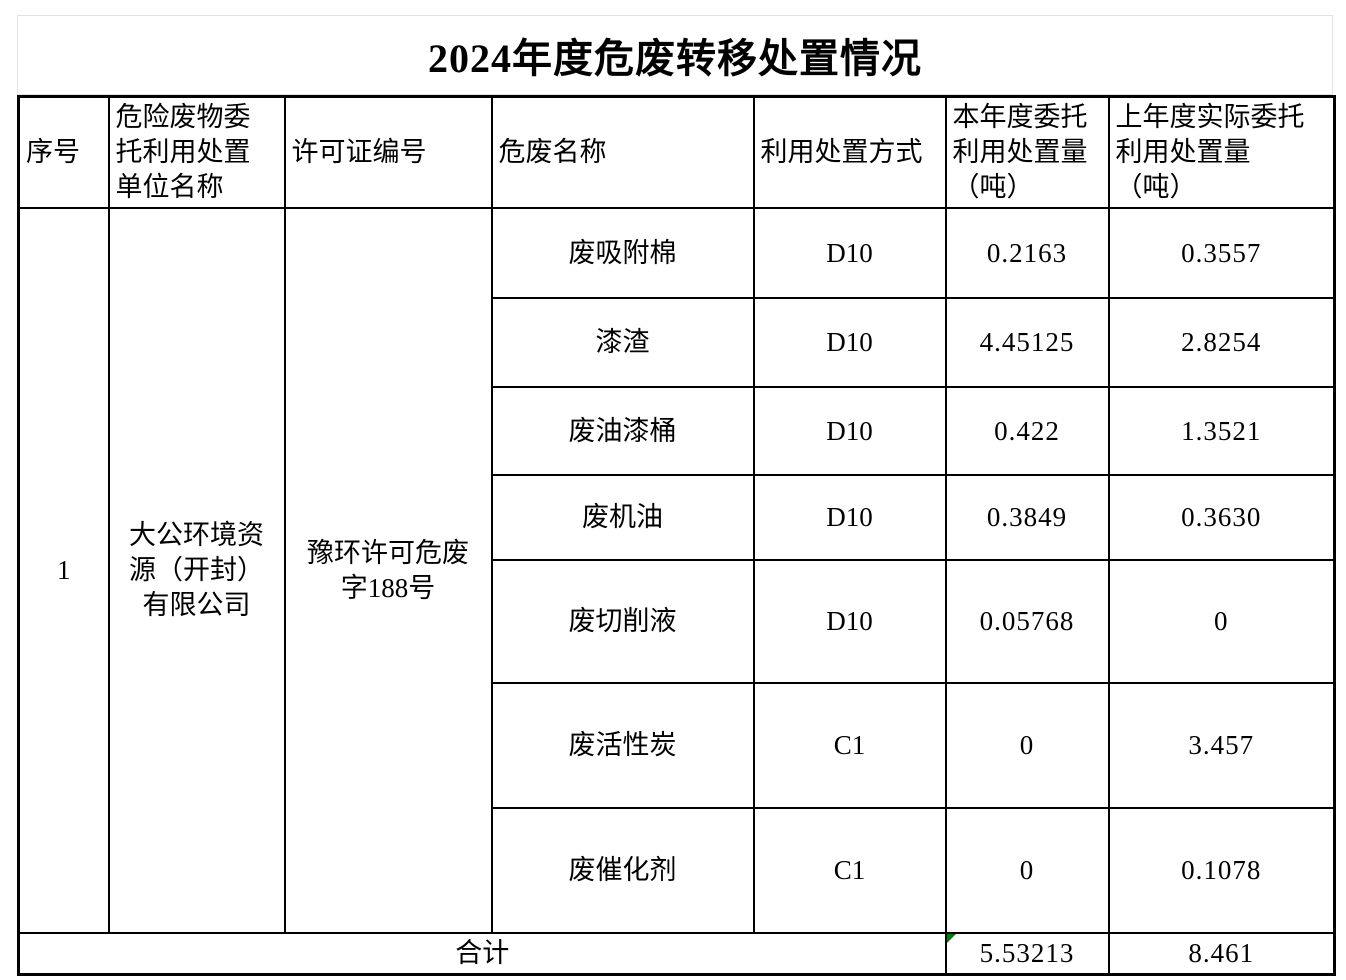 This screenshot has width=1346, height=980. What do you see at coordinates (675, 58) in the screenshot?
I see `sheet-title-text: 2024年度危废转移处置情况` at bounding box center [675, 58].